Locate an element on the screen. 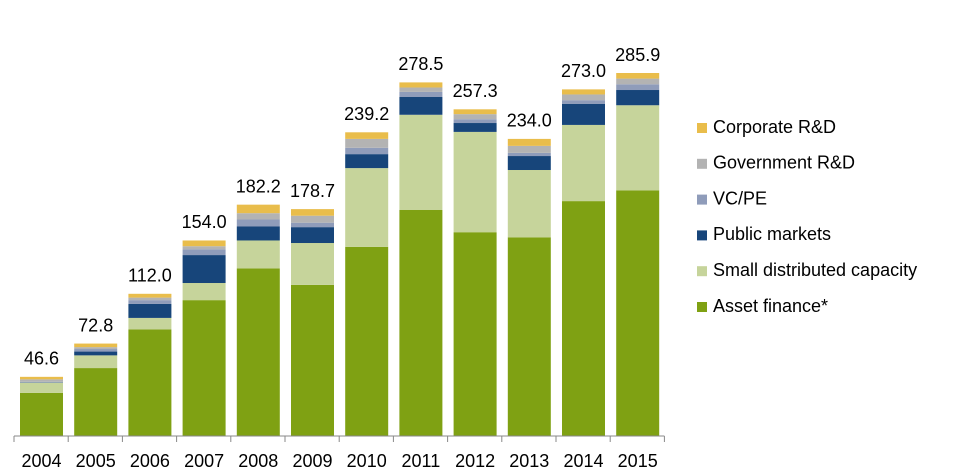 This screenshot has width=958, height=473. total-label: 273.0 is located at coordinates (583, 71).